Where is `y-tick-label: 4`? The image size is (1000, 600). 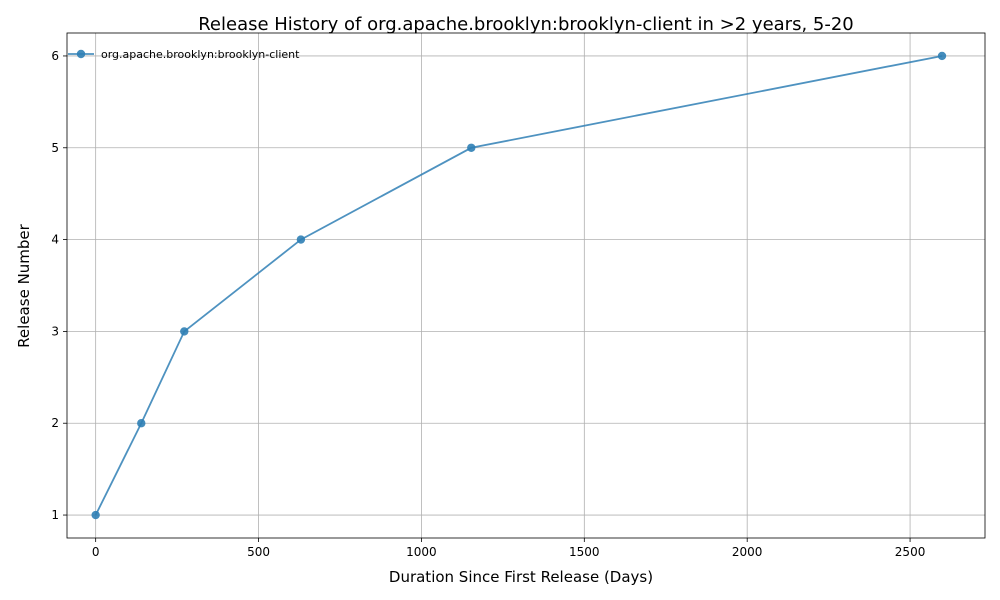
y-tick-label: 4 is located at coordinates (55, 240).